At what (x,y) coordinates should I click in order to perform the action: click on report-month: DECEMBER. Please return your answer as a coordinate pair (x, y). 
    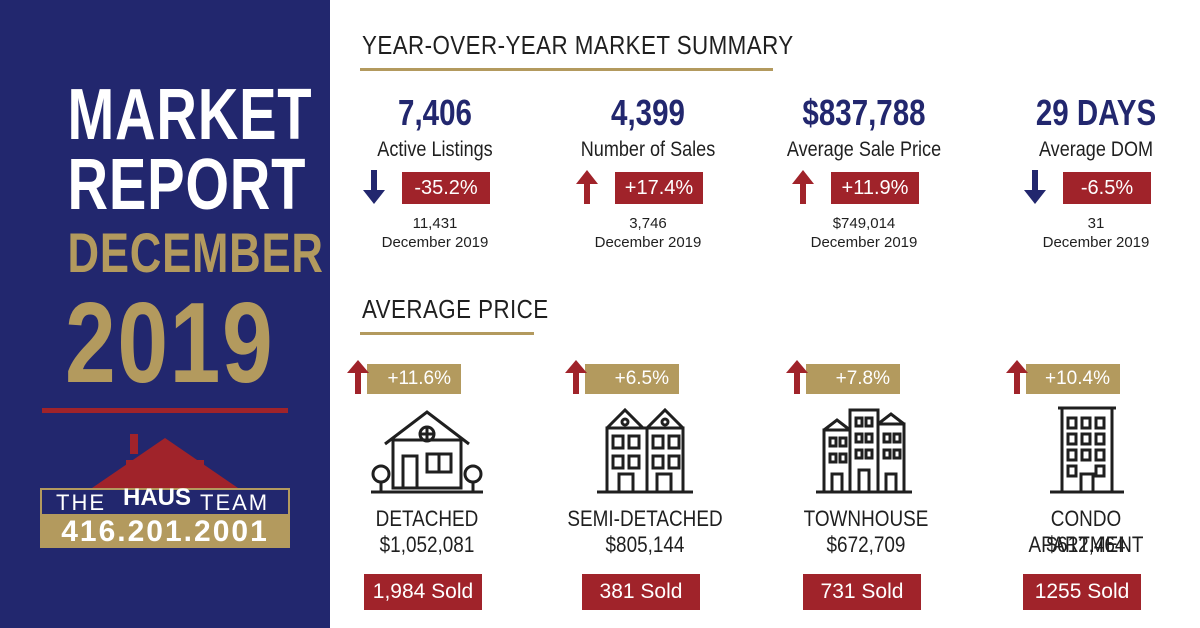
    Looking at the image, I should click on (195, 252).